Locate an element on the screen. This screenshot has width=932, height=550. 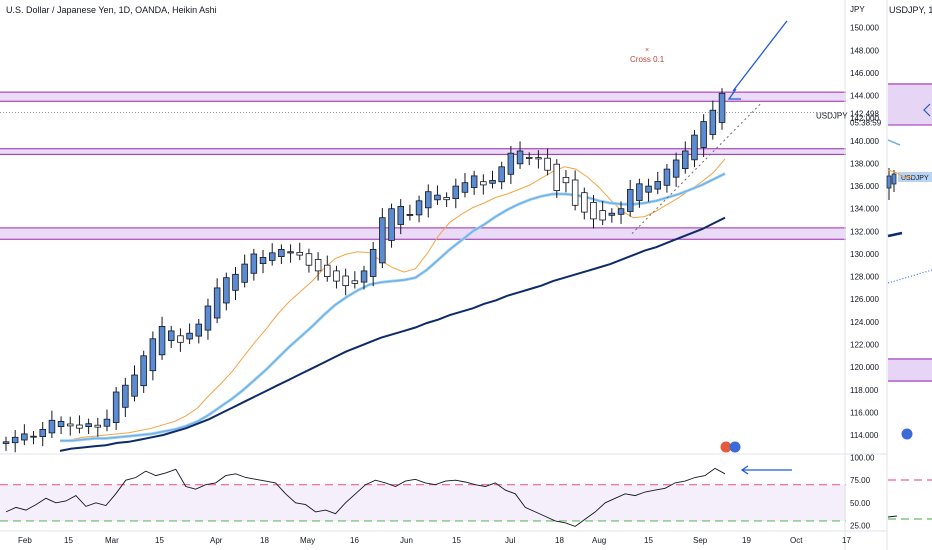
price-tick-label: 114.000 is located at coordinates (864, 435).